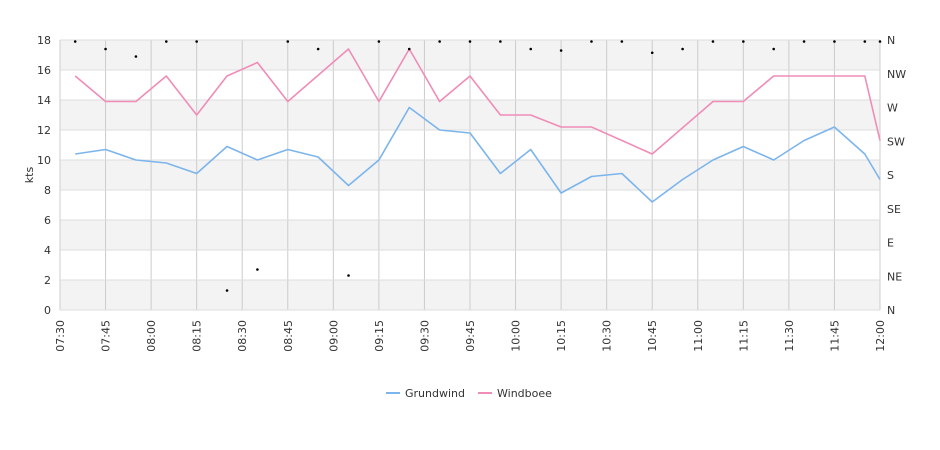 This screenshot has width=940, height=450. I want to click on x-tick-label: 08:15, so click(197, 336).